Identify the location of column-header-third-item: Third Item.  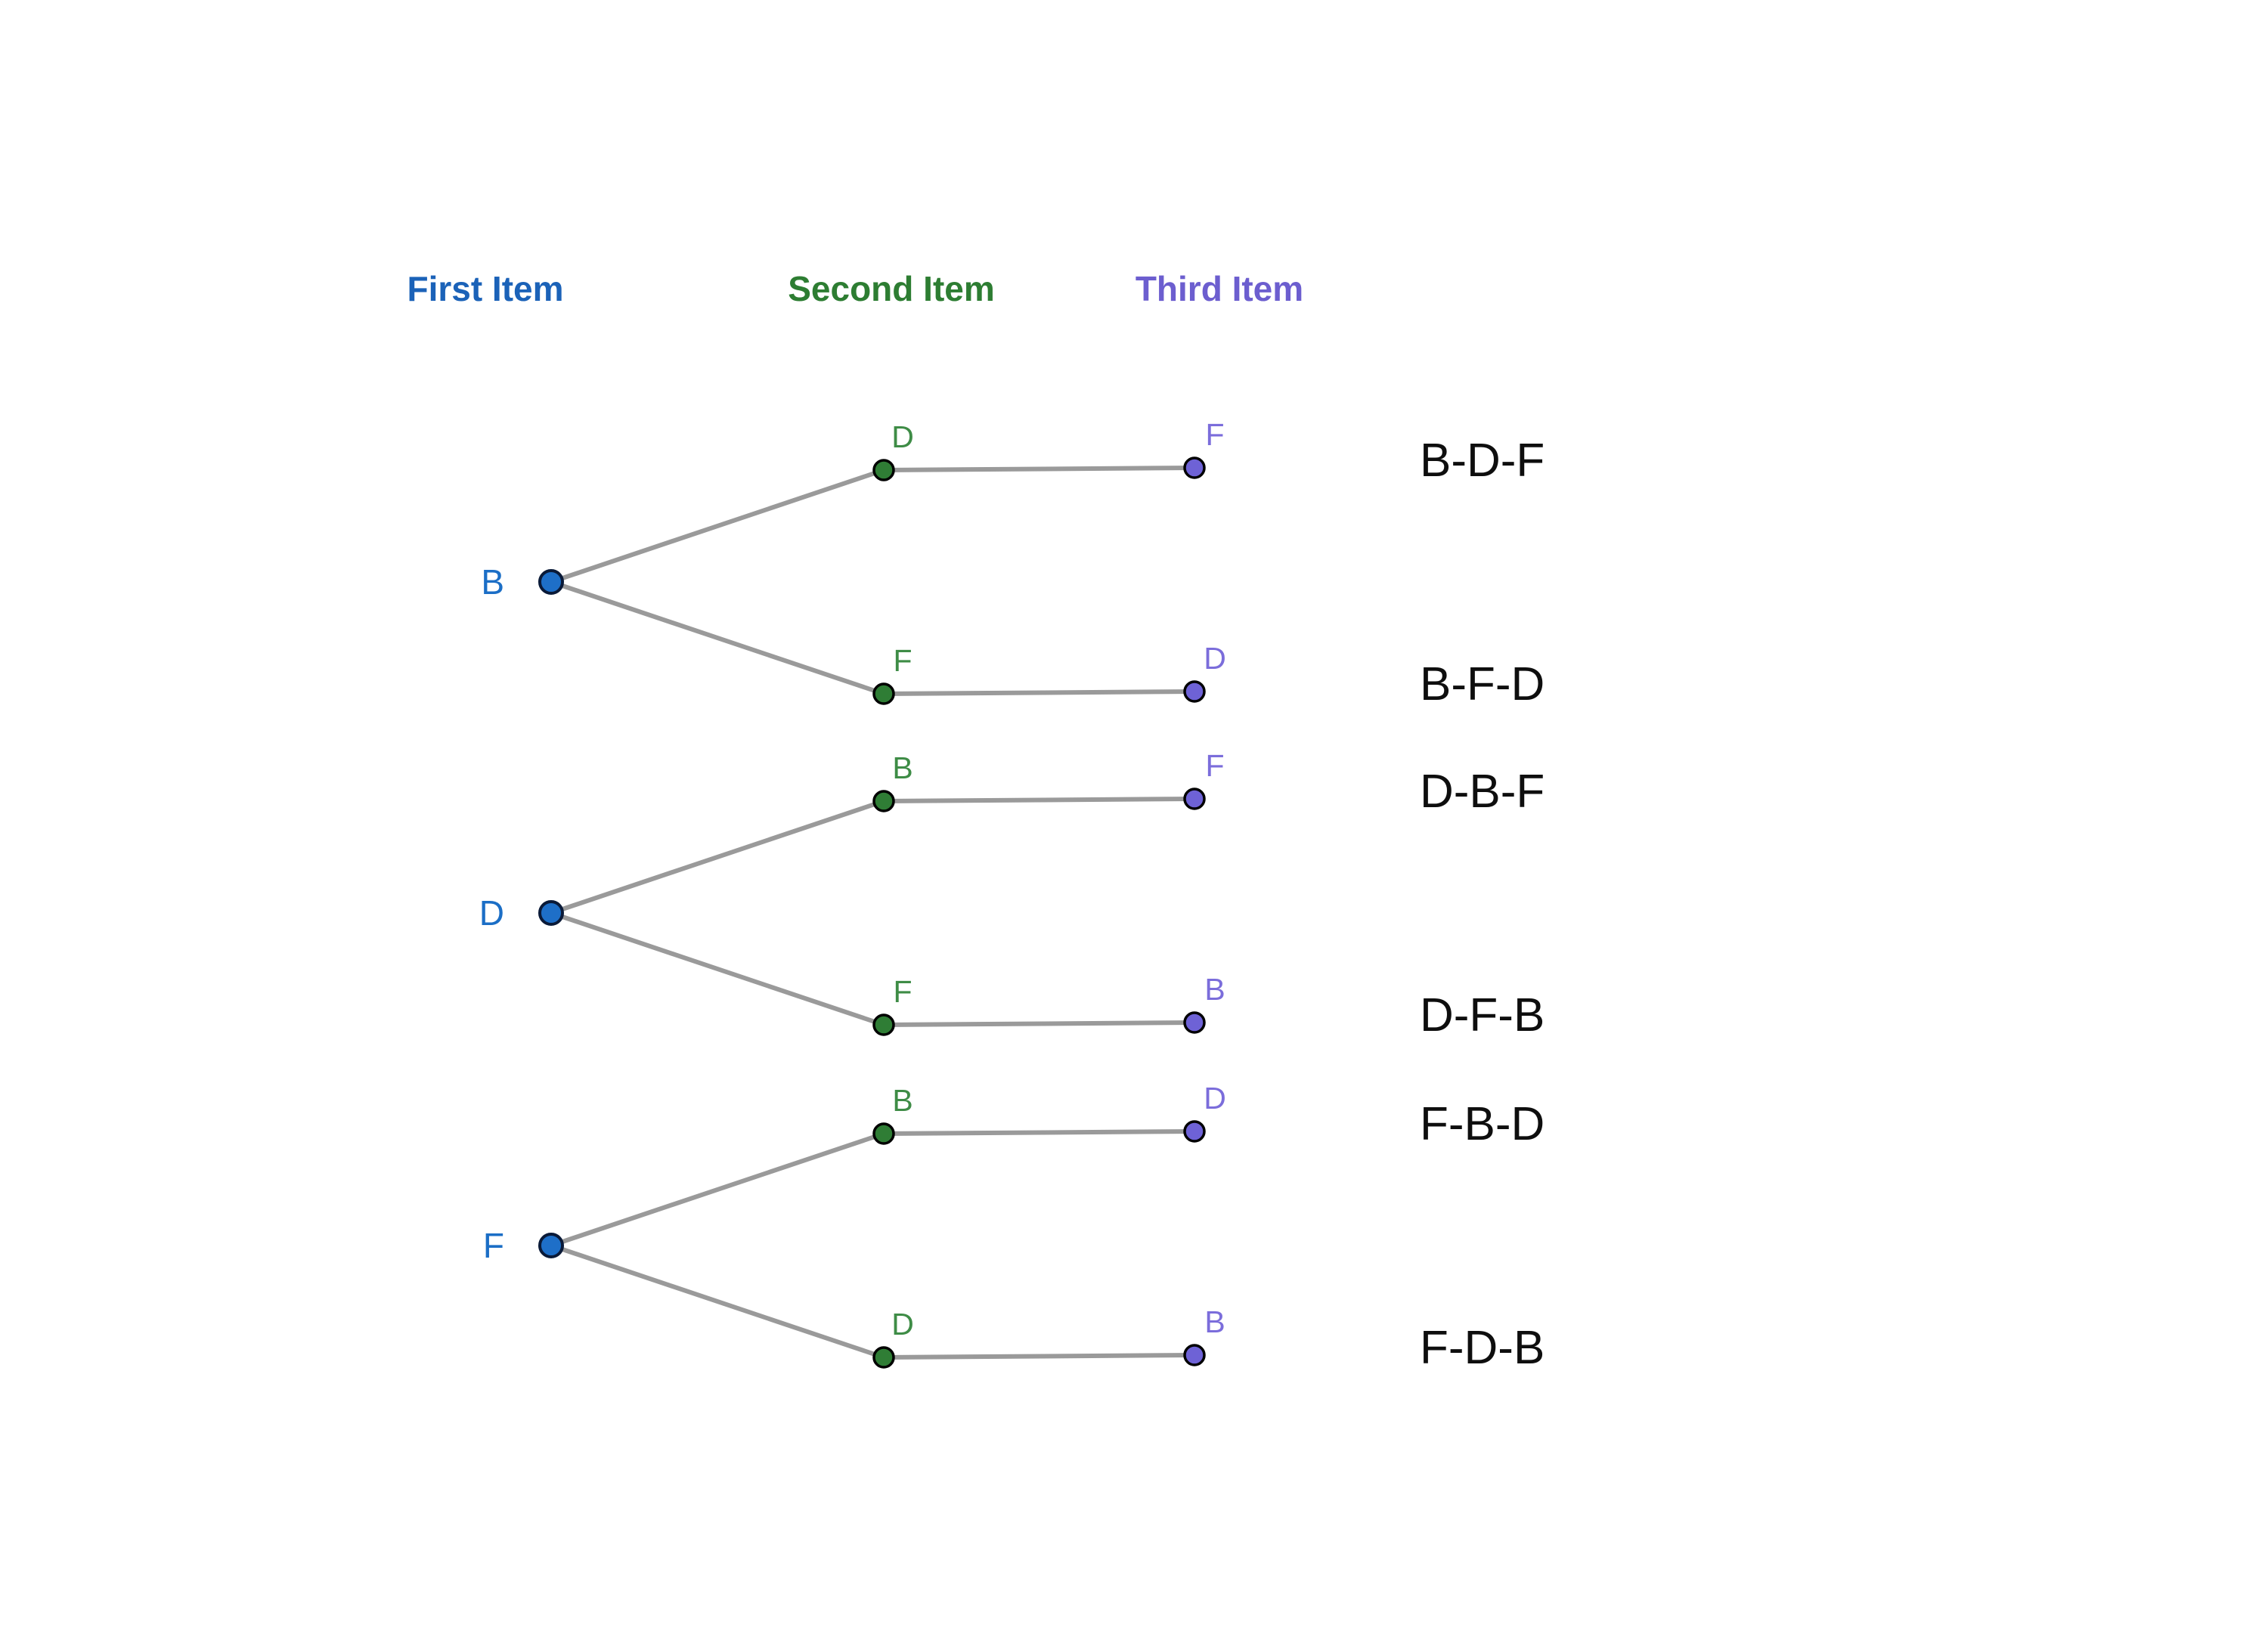
(1219, 288).